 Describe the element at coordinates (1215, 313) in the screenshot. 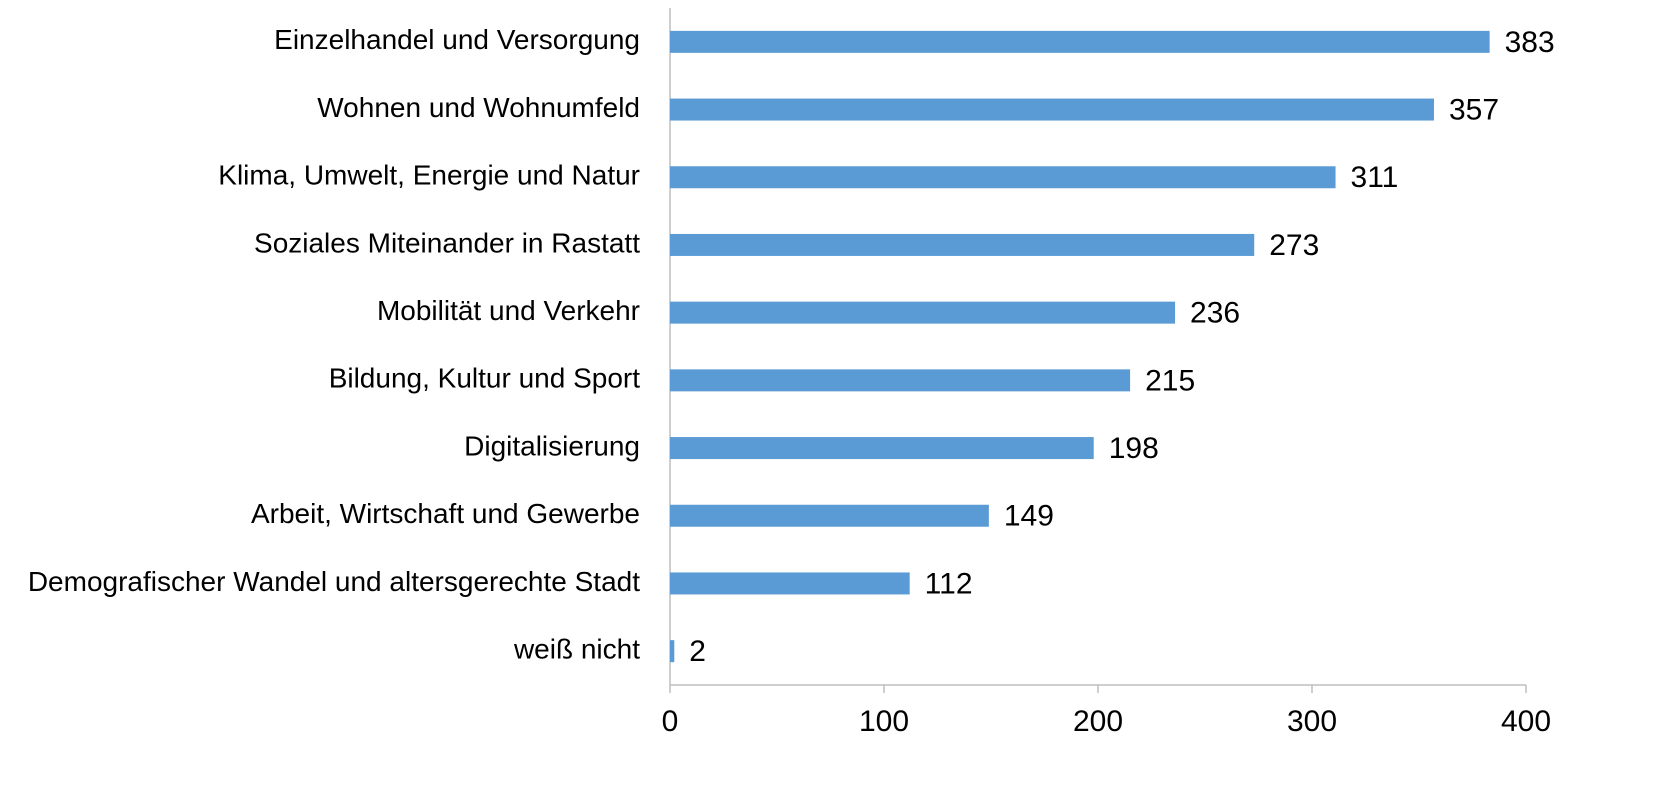

I see `value-label: 236` at that location.